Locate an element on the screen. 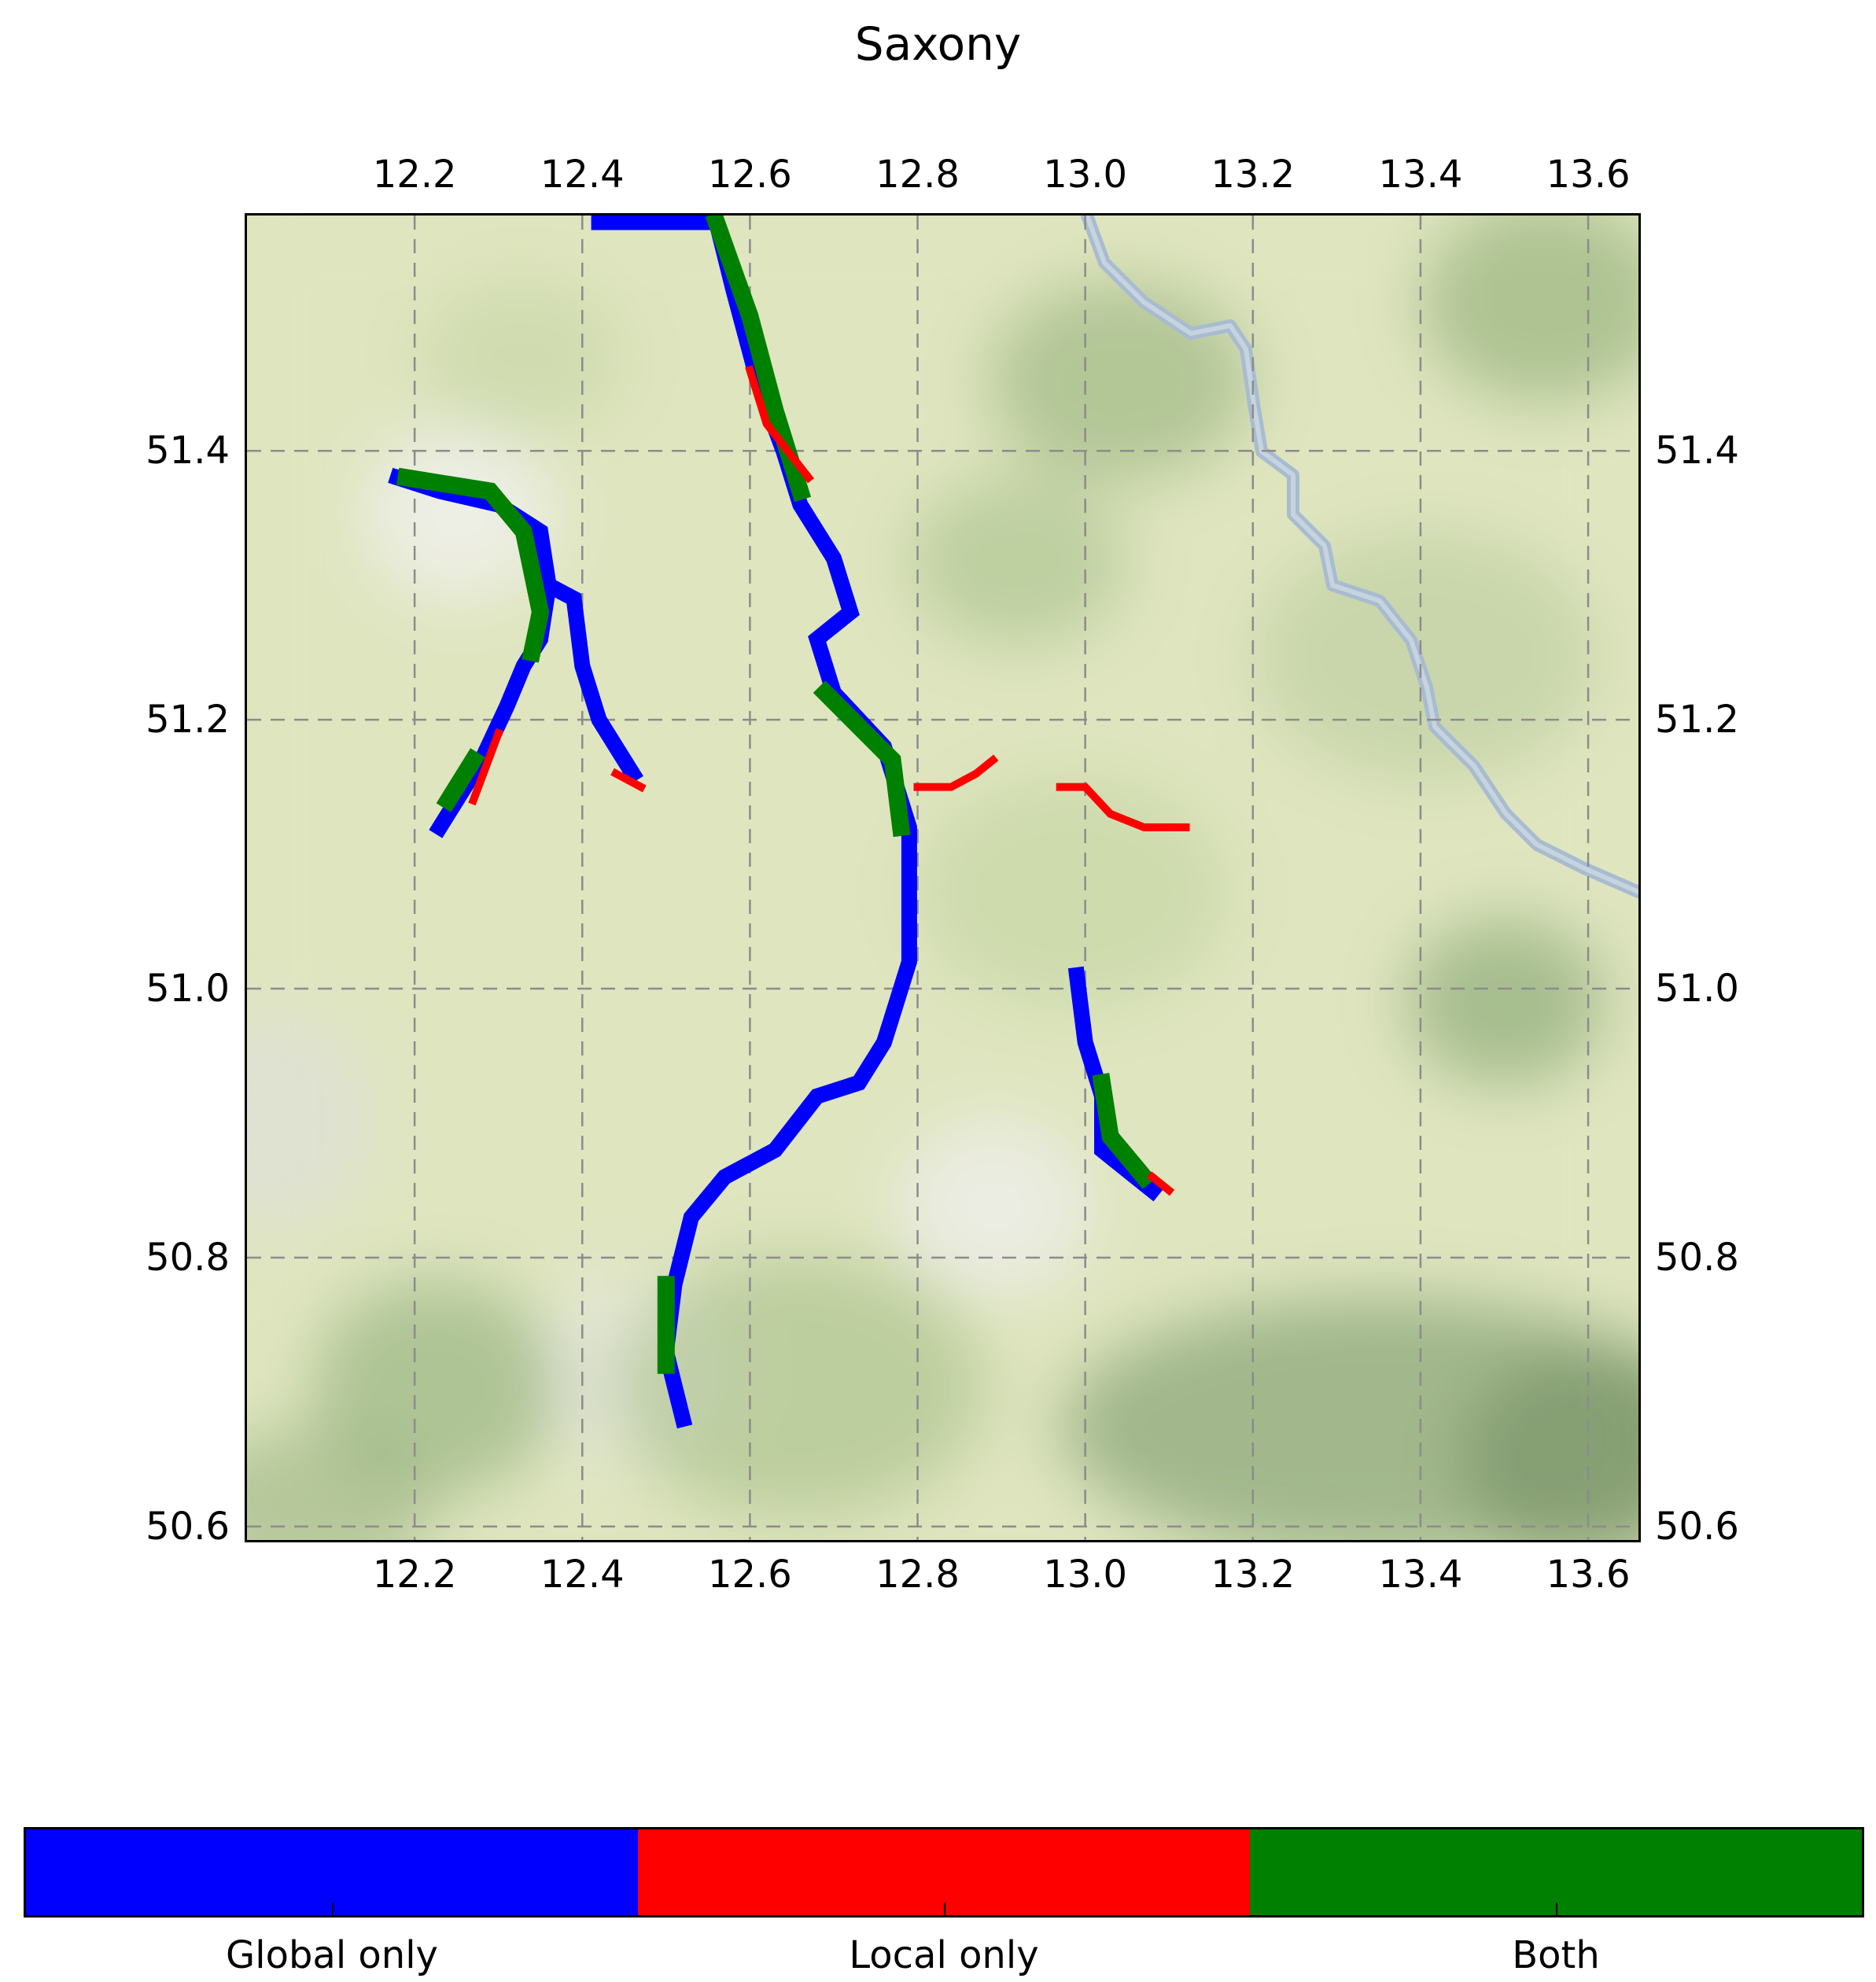 Image resolution: width=1876 pixels, height=1982 pixels. map-title: Saxony is located at coordinates (938, 44).